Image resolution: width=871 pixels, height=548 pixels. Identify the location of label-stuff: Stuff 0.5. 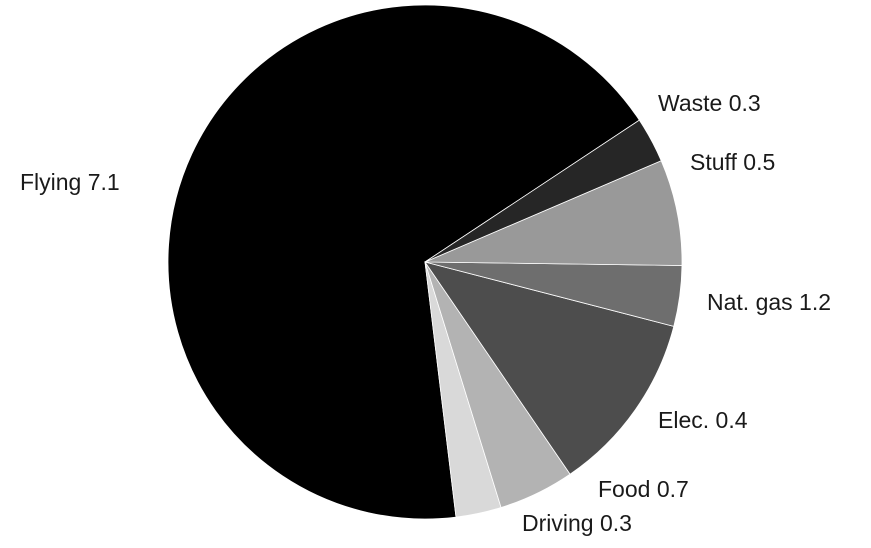
(732, 162).